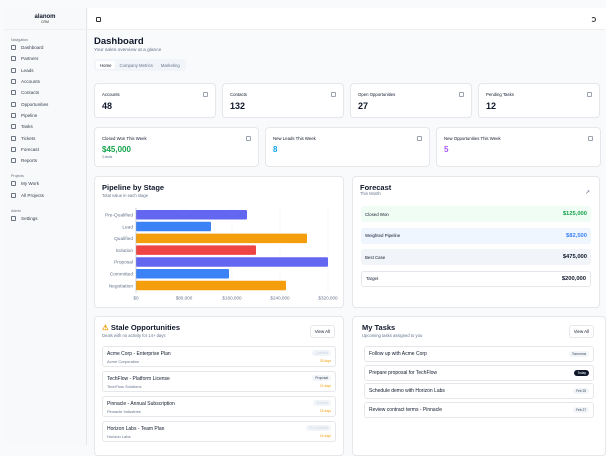 The height and width of the screenshot is (456, 606). What do you see at coordinates (127, 227) in the screenshot?
I see `y-tick-label: Lead` at bounding box center [127, 227].